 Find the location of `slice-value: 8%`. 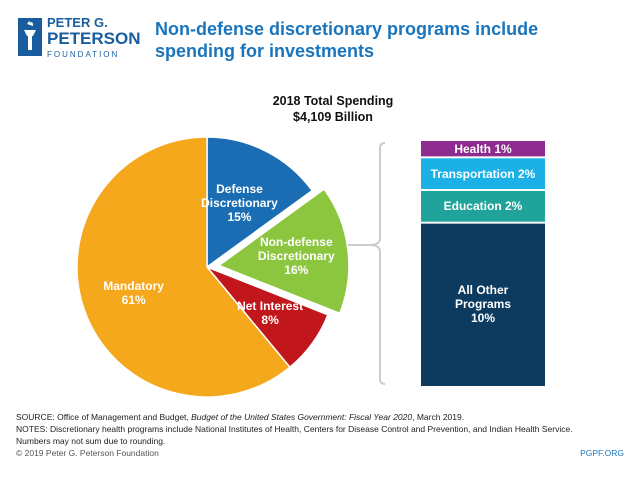

slice-value: 8% is located at coordinates (270, 319).